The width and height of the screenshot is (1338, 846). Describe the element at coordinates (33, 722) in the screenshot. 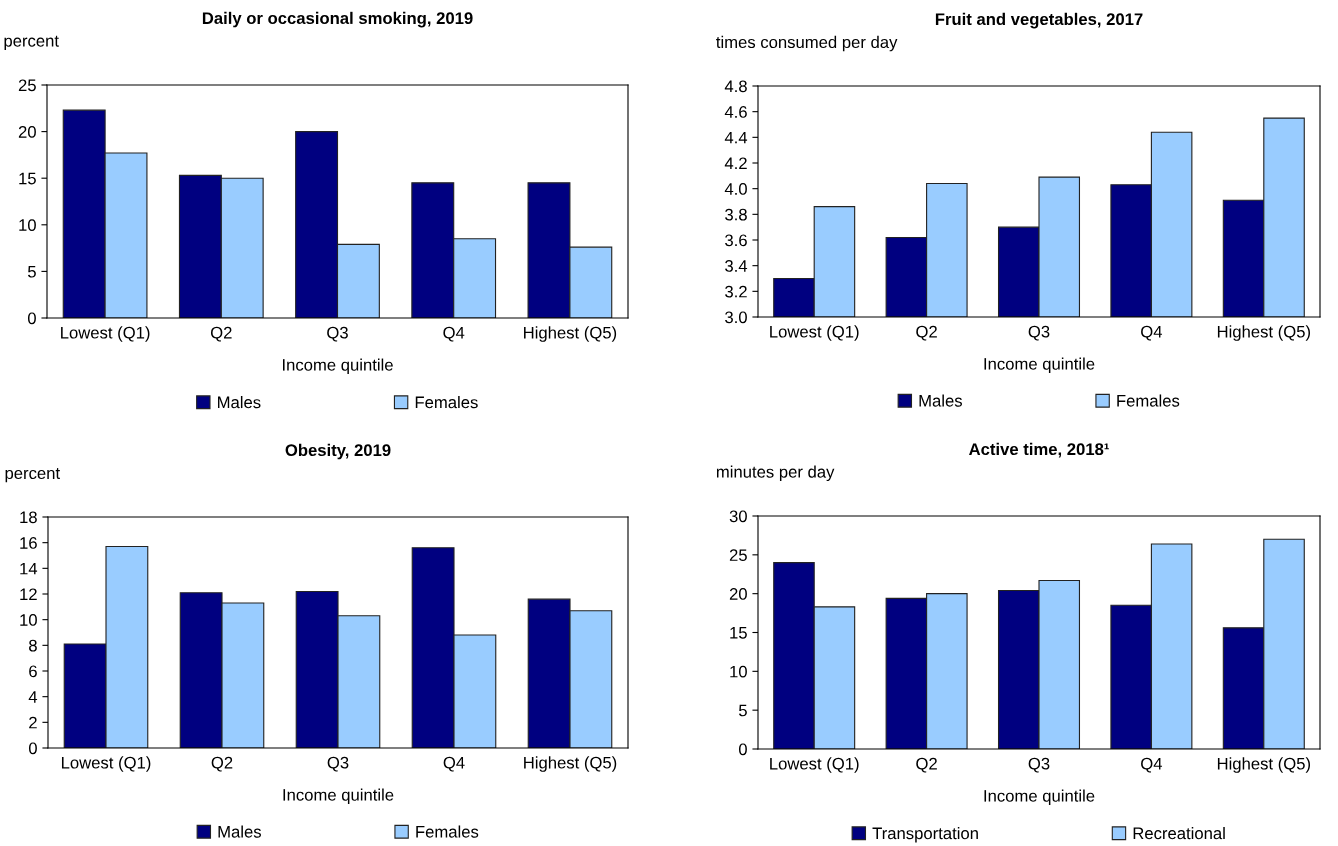

I see `y-tick-label: 2` at that location.